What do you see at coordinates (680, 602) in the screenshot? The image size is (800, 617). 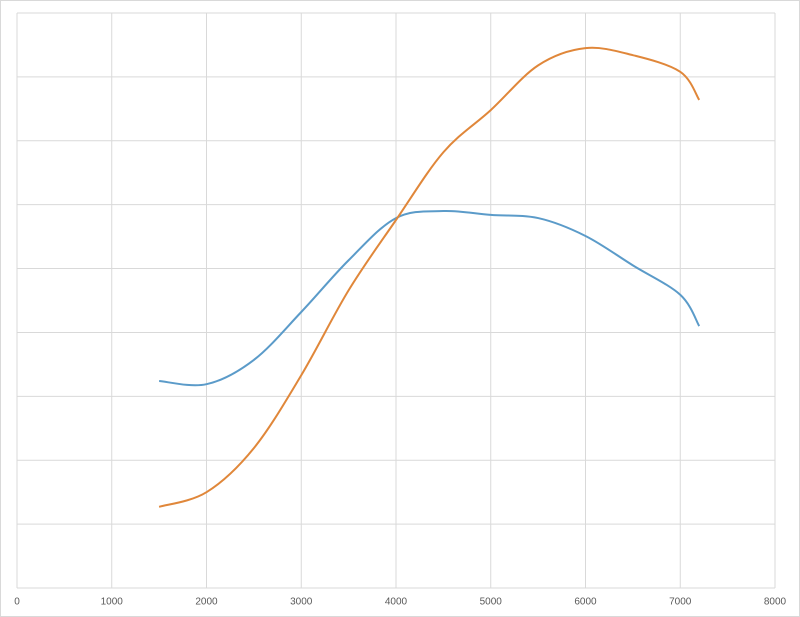 I see `x-tick-label: 7000` at bounding box center [680, 602].